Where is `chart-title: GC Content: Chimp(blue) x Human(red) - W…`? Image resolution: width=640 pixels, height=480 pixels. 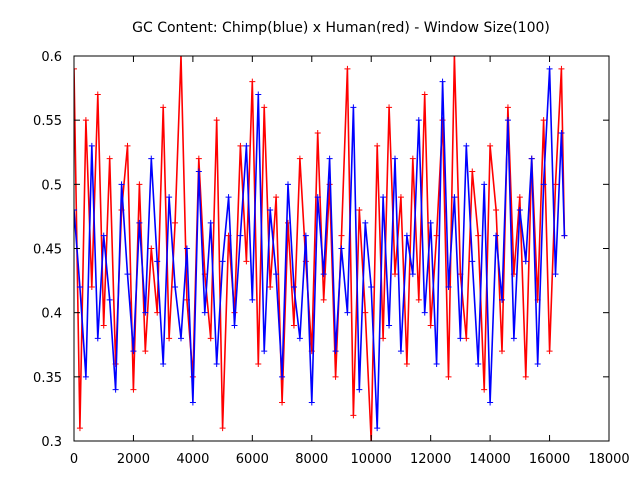
chart-title: GC Content: Chimp(blue) x Human(red) - W… is located at coordinates (341, 28).